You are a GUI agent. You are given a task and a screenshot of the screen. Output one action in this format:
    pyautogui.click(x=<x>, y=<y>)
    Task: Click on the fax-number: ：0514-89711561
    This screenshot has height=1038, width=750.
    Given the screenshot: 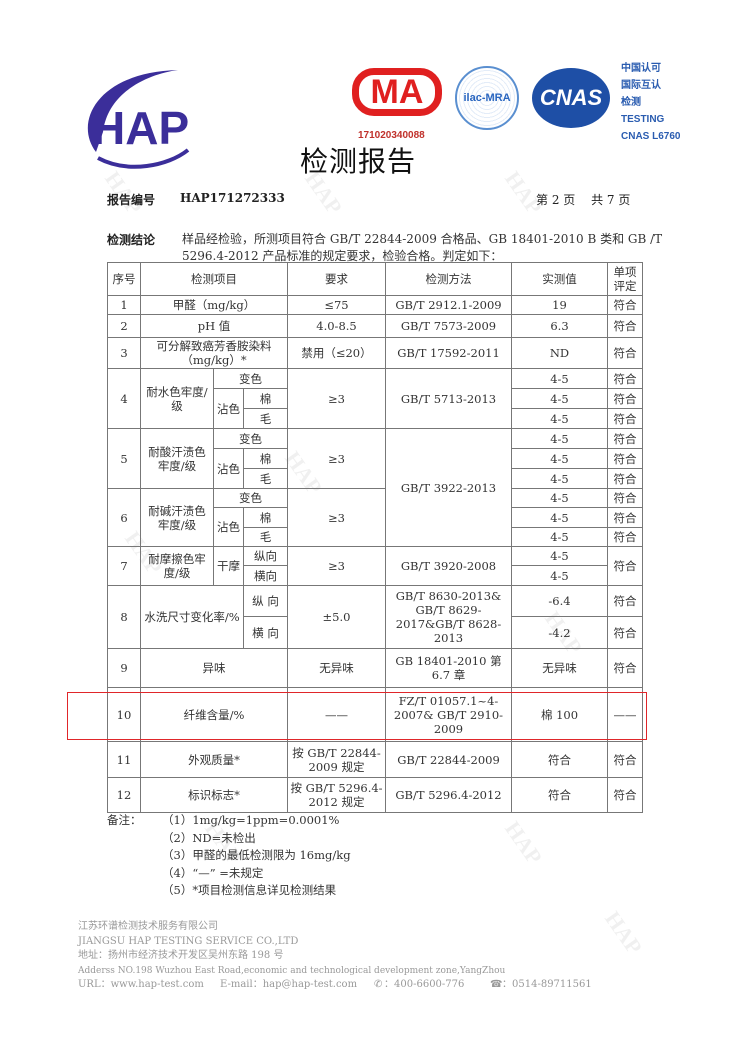 What is the action you would take?
    pyautogui.click(x=547, y=984)
    